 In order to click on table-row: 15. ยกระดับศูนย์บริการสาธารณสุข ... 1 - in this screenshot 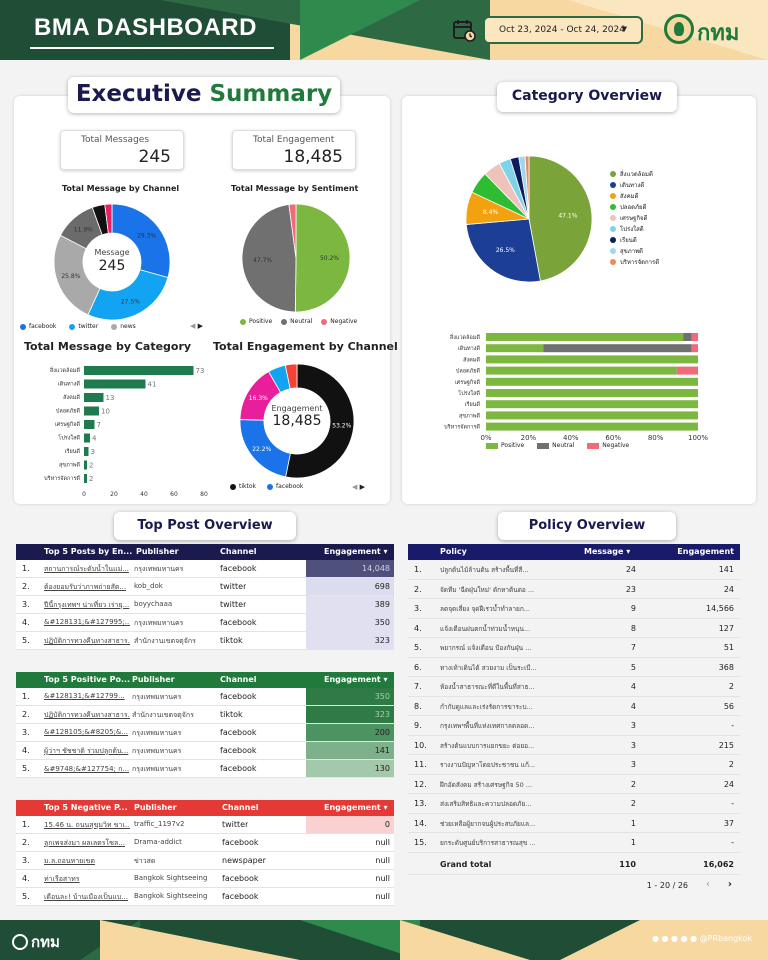, I will do `click(574, 843)`.